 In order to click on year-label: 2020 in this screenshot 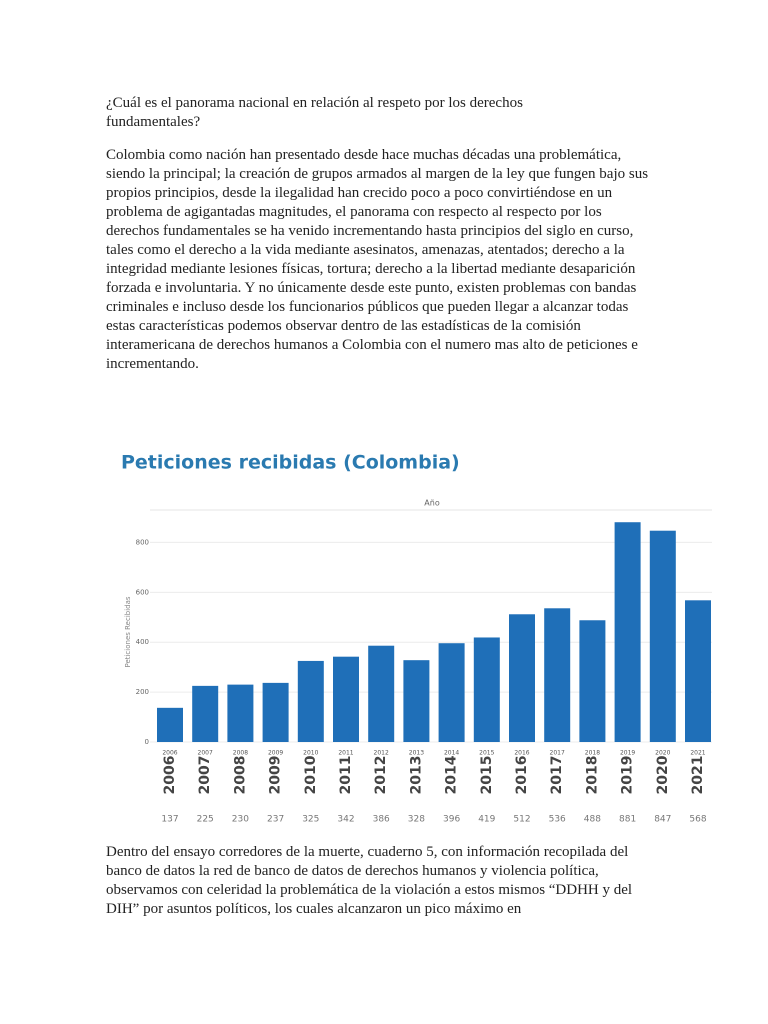, I will do `click(663, 774)`.